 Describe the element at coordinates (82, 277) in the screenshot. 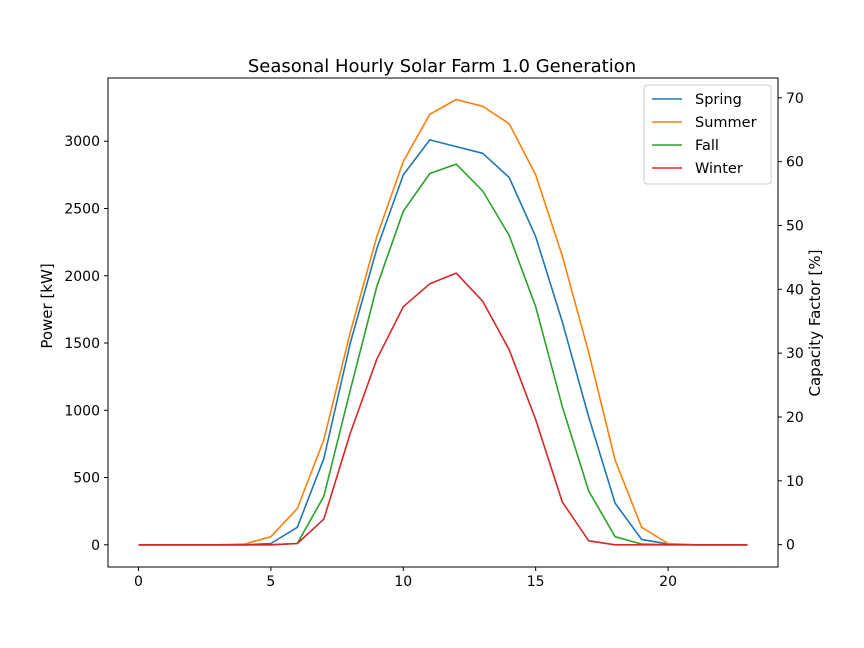

I see `y-tick-label-left: 2000` at that location.